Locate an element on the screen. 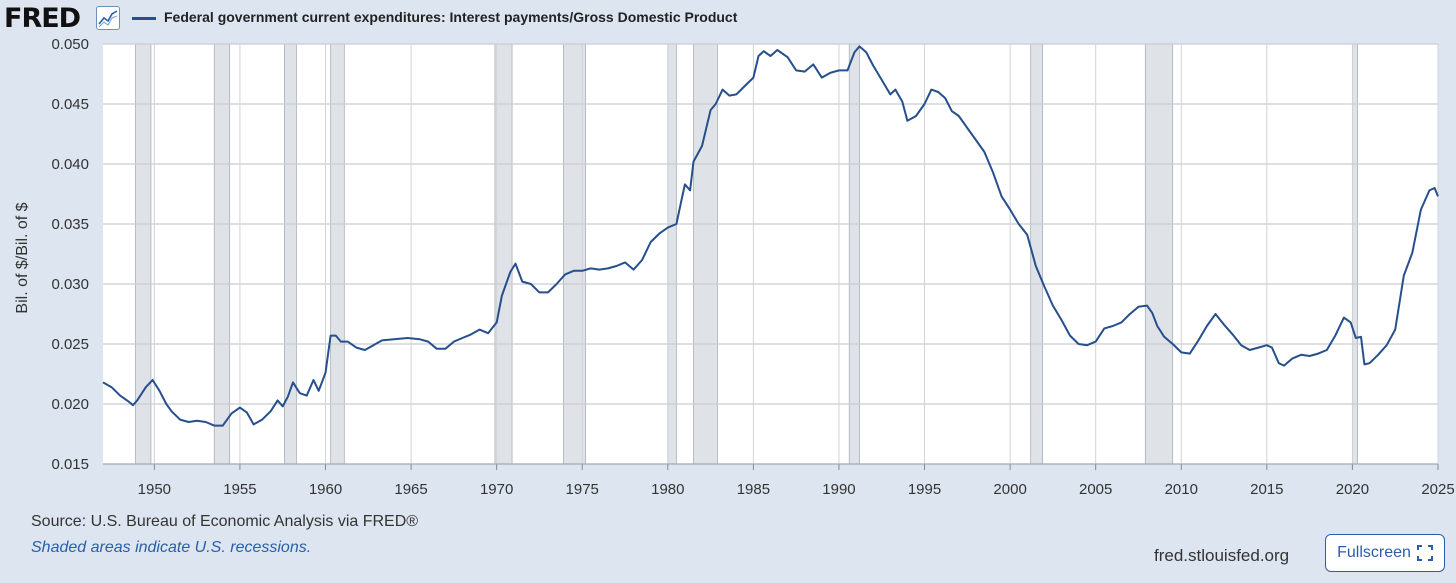 The height and width of the screenshot is (583, 1456). site-link: fred.stlouisfed.org is located at coordinates (1222, 555).